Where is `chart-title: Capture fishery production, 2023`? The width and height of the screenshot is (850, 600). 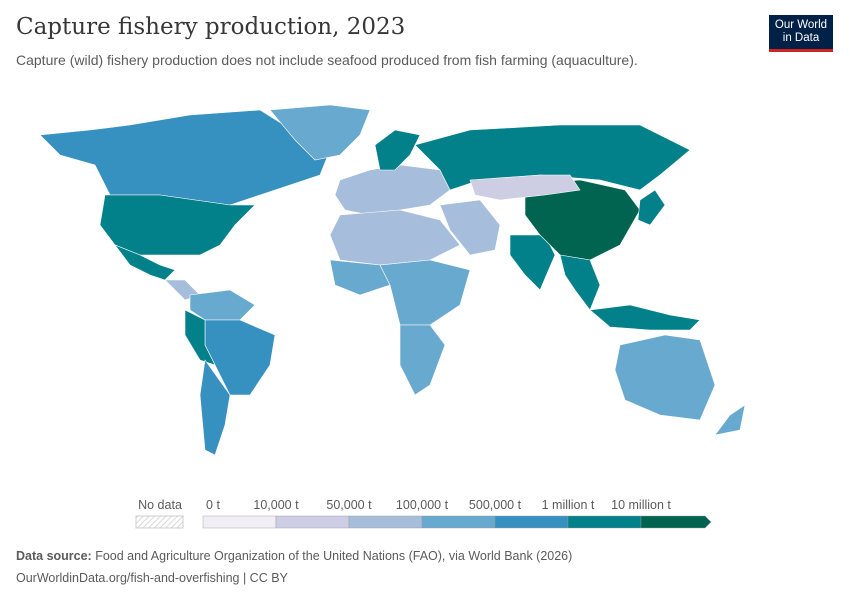
chart-title: Capture fishery production, 2023 is located at coordinates (211, 27).